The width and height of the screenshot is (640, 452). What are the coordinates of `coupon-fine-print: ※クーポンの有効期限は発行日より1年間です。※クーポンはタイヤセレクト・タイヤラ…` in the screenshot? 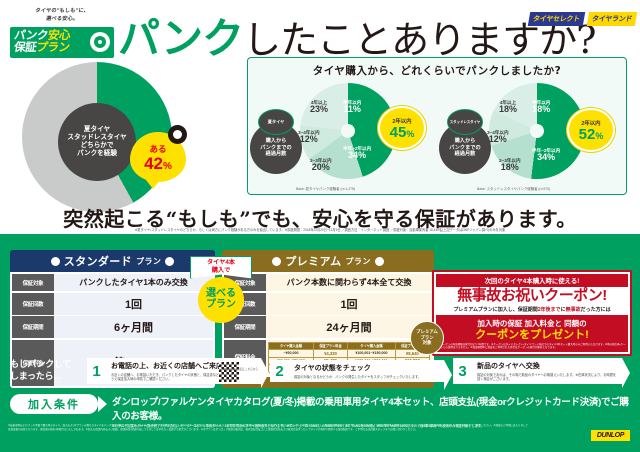 It's located at (532, 345).